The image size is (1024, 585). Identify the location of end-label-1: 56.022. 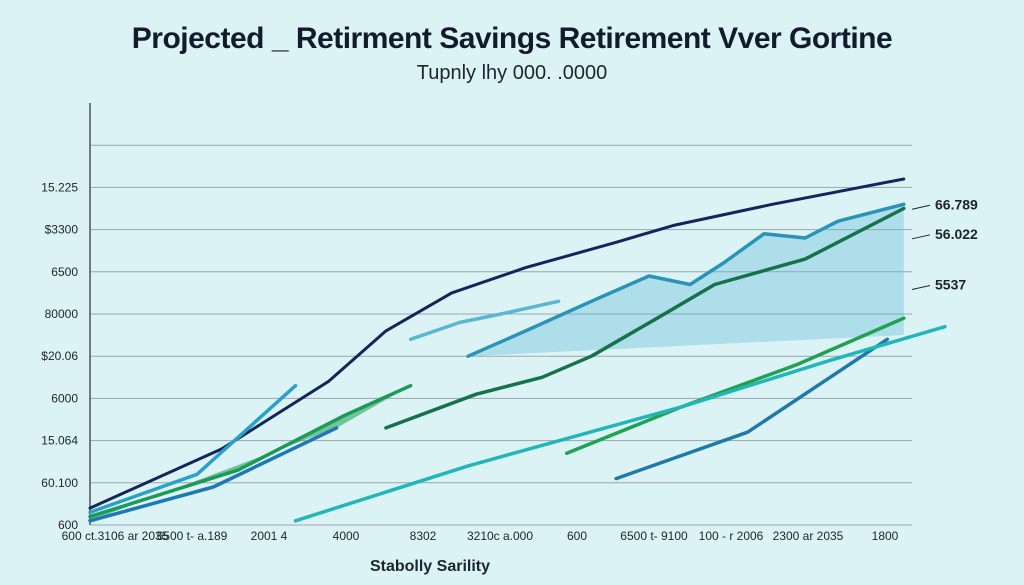
(956, 234).